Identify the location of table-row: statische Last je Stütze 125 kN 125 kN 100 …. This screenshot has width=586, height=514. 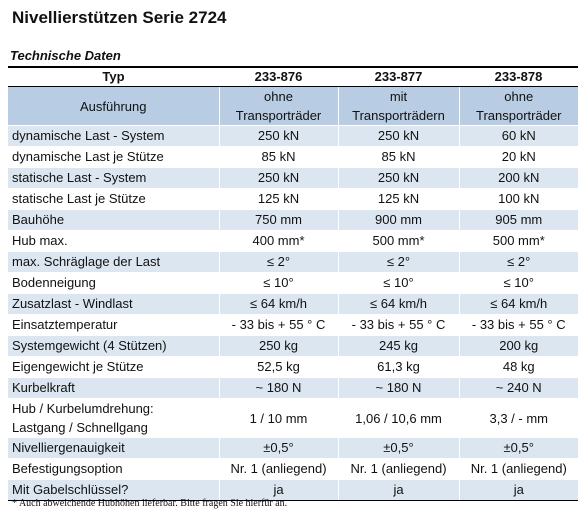
(293, 199).